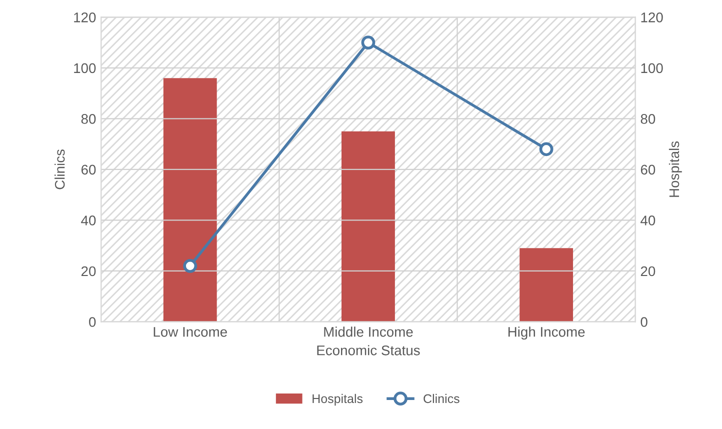  Describe the element at coordinates (88, 119) in the screenshot. I see `y-tick-label: 80` at that location.